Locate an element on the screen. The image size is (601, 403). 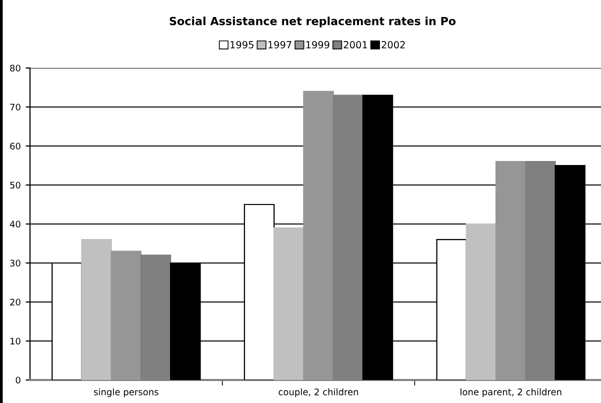
x-tick-label: single persons is located at coordinates (126, 393).